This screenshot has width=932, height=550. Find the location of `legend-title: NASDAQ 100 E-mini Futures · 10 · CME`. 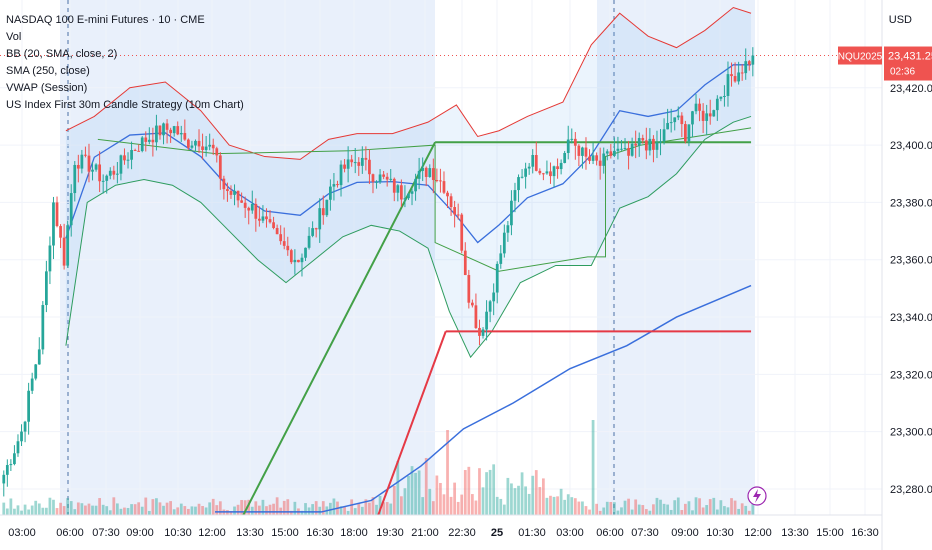

legend-title: NASDAQ 100 E-mini Futures · 10 · CME is located at coordinates (105, 20).